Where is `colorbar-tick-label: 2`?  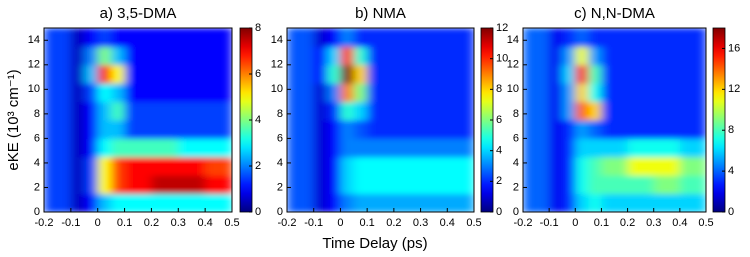
colorbar-tick-label: 2 is located at coordinates (499, 181).